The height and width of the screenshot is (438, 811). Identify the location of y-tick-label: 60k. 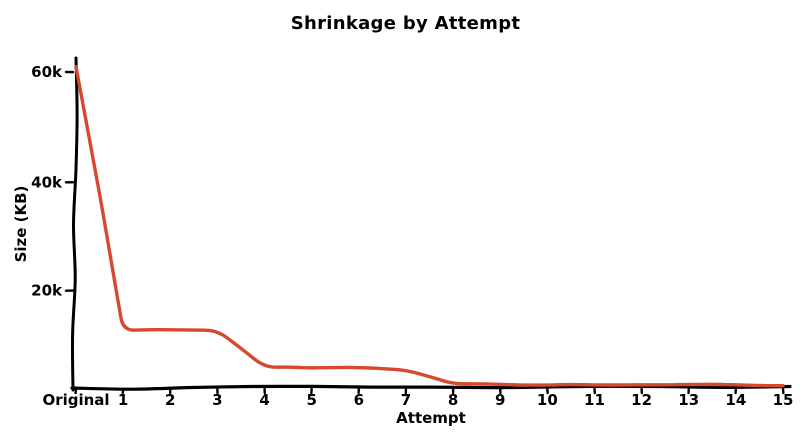
(47, 72).